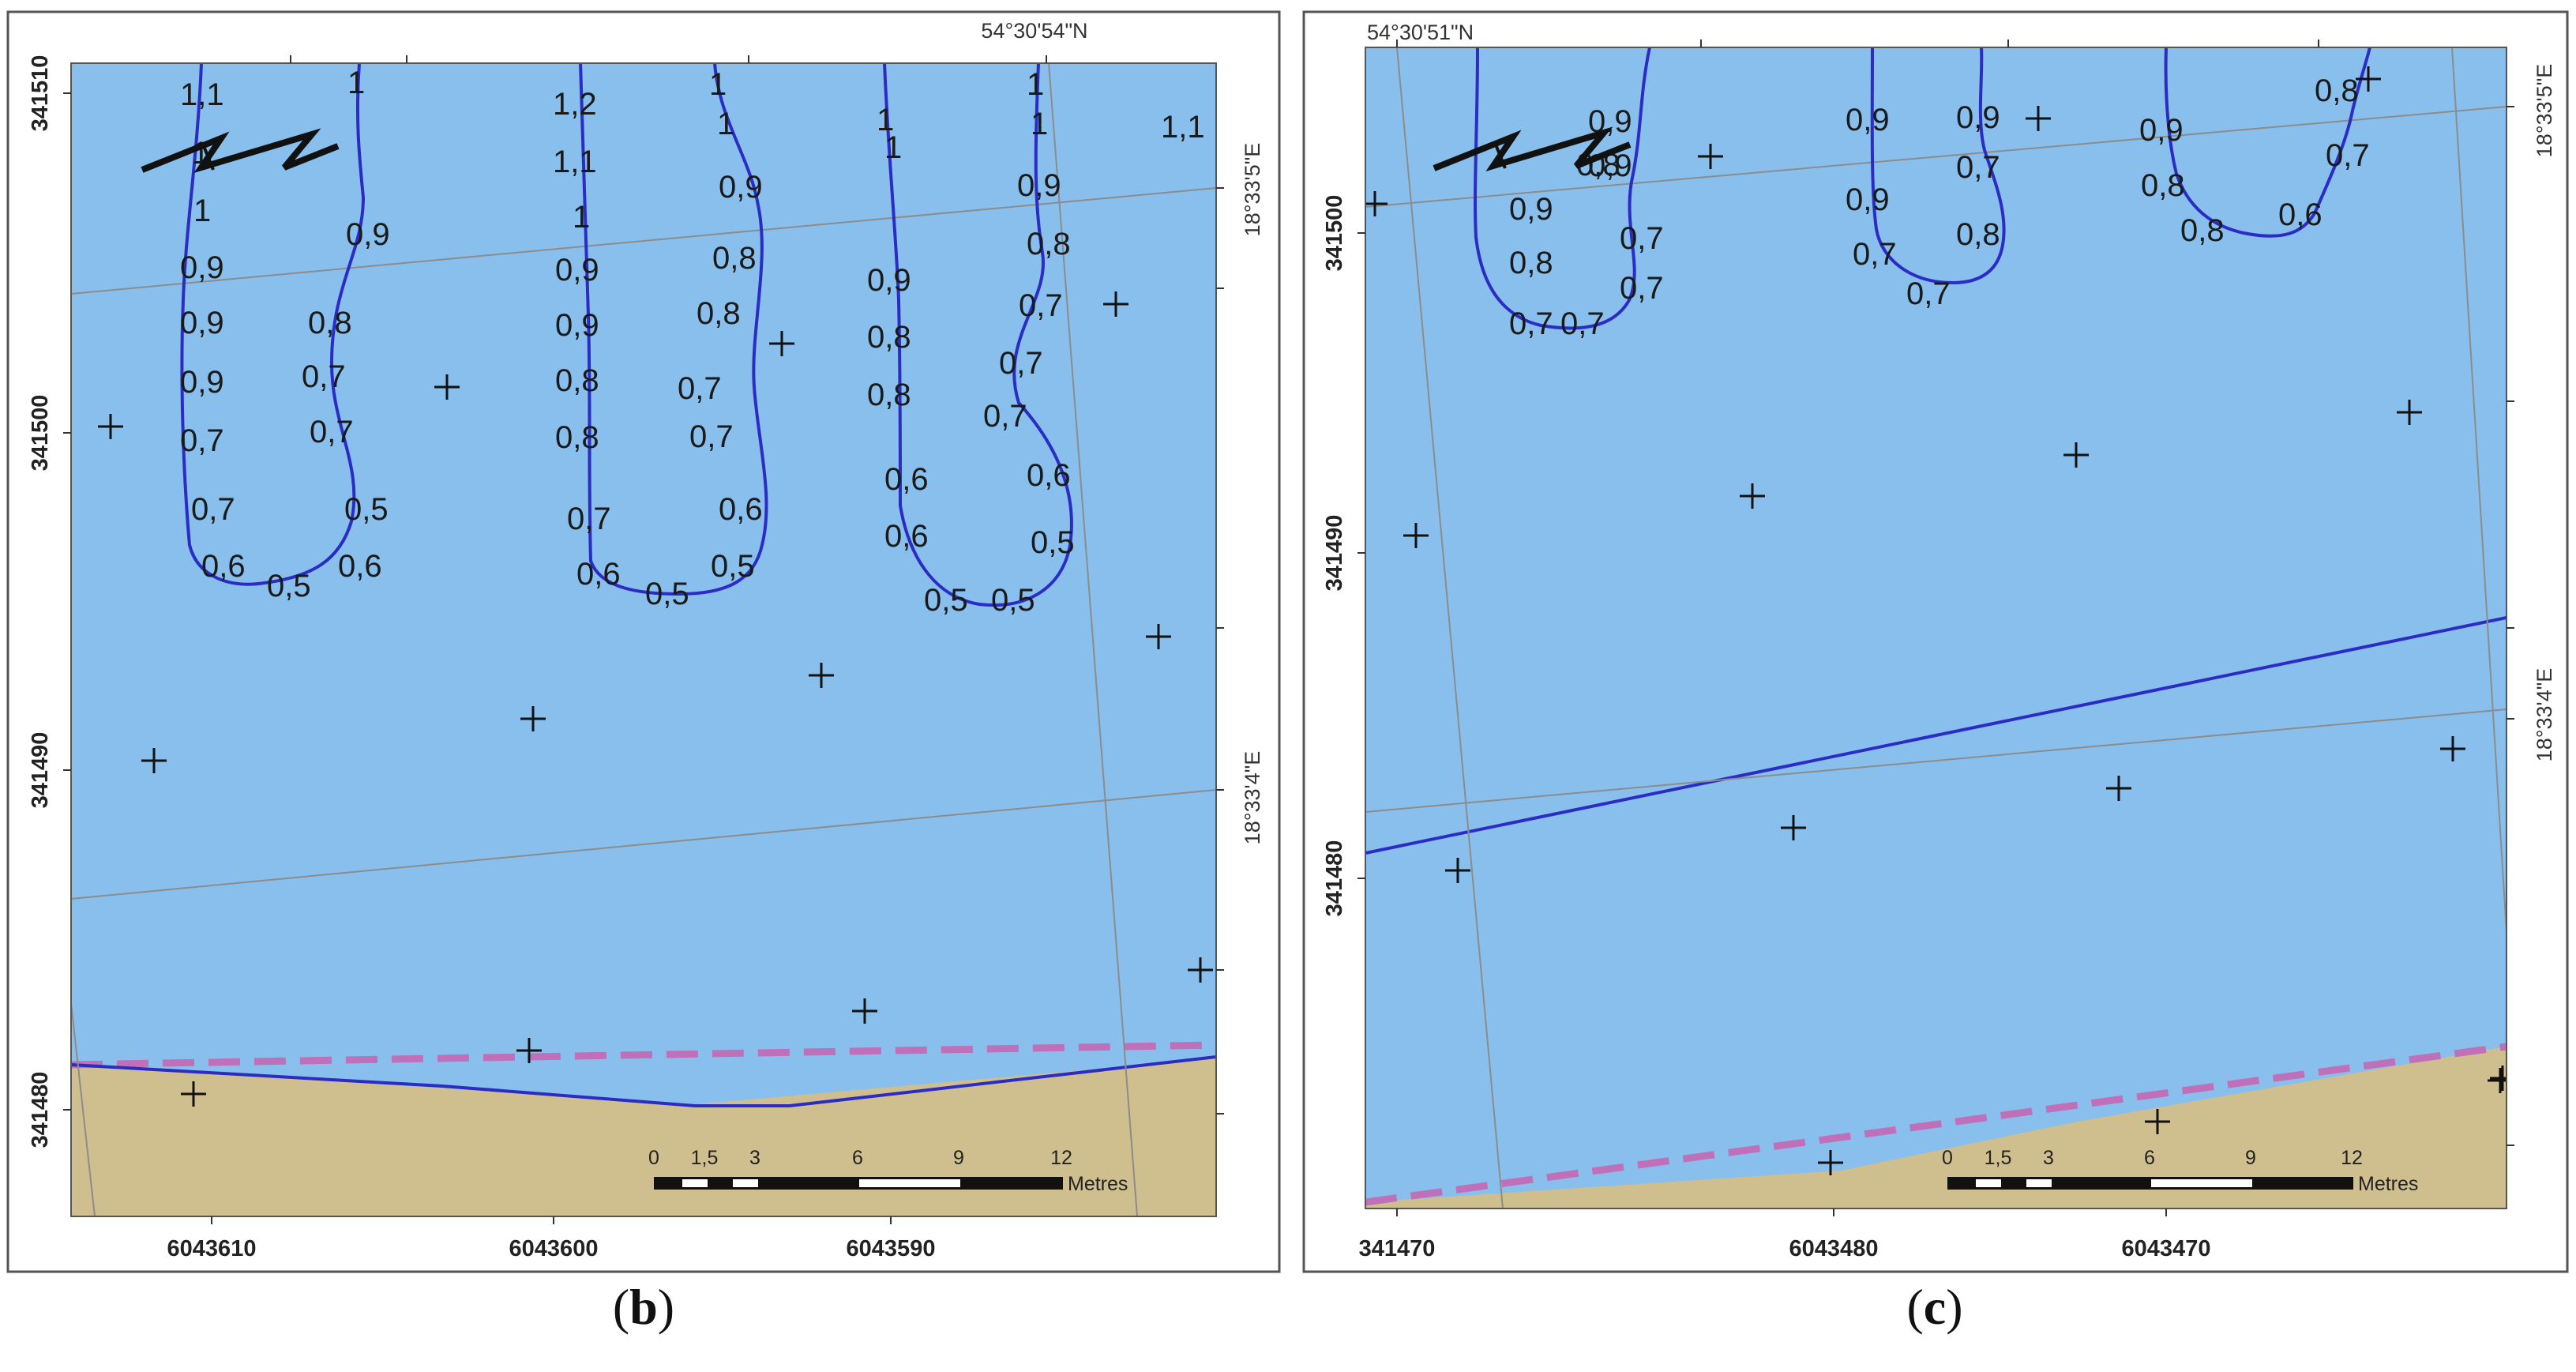 The image size is (2576, 1372). Describe the element at coordinates (891, 1249) in the screenshot. I see `bottom-axis-tick: 6043590` at that location.